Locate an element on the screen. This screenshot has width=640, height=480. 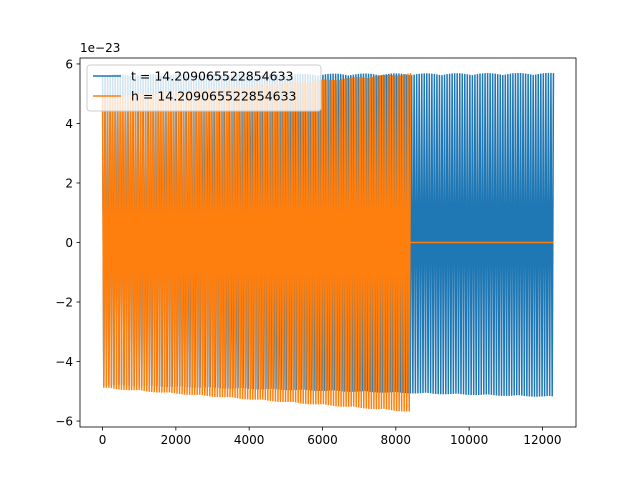
x-tick-label: 12000 is located at coordinates (542, 440).